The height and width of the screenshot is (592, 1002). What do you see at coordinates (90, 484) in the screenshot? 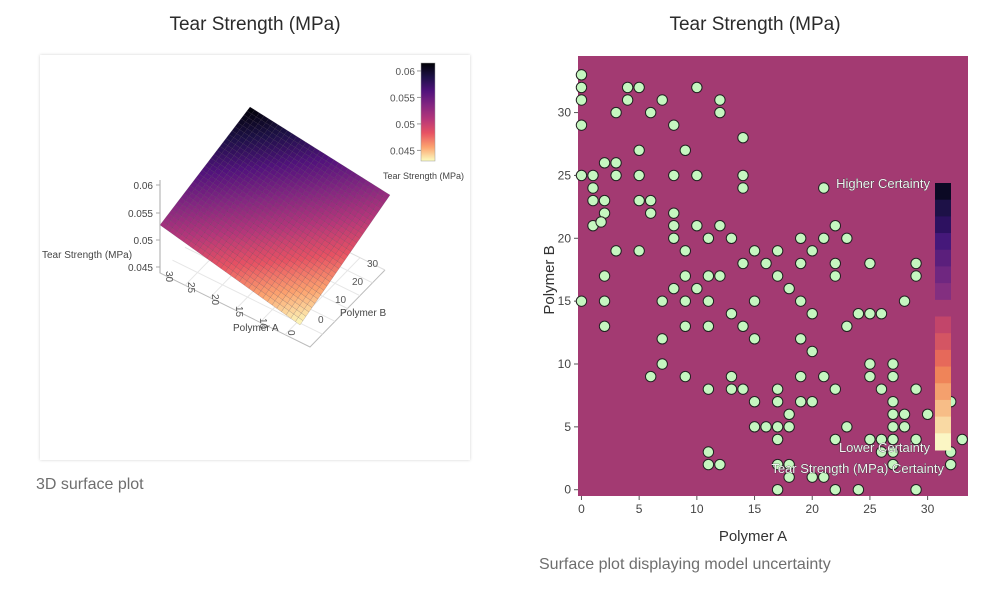
I see `surface-plot-caption: 3D surface plot` at bounding box center [90, 484].